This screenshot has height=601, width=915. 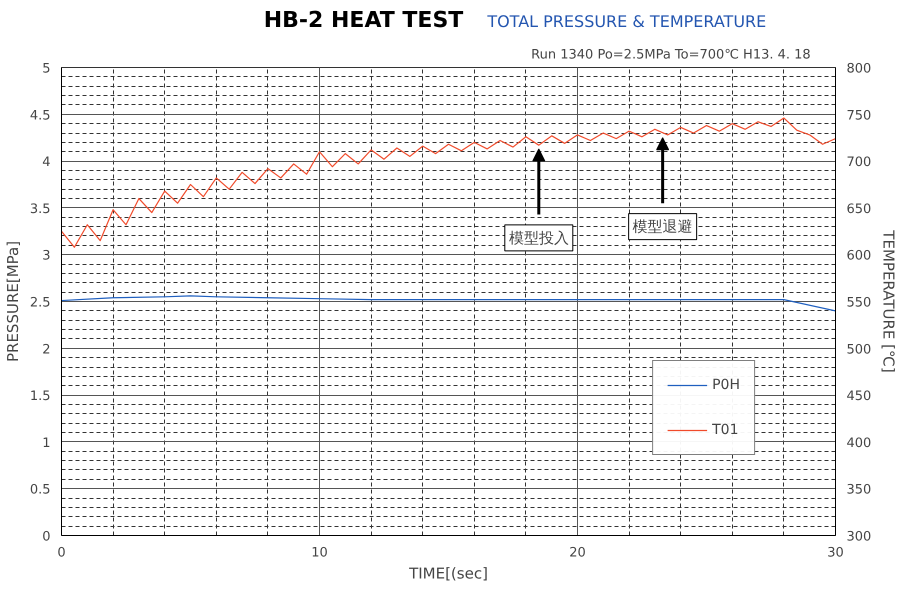 I want to click on annotation: 模型退避, so click(x=662, y=227).